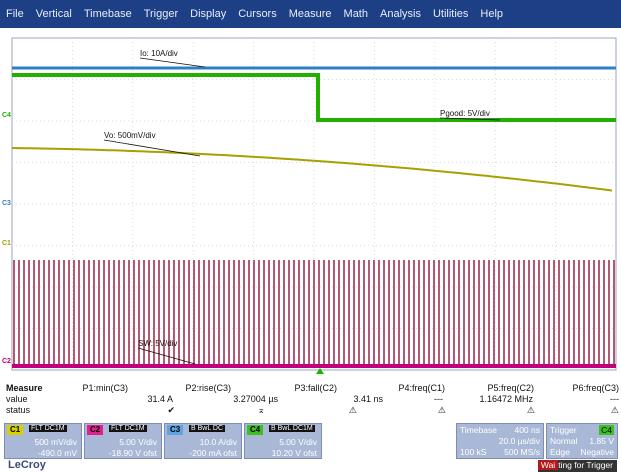  Describe the element at coordinates (421, 388) in the screenshot. I see `param-name: P4:freq(C1)` at that location.